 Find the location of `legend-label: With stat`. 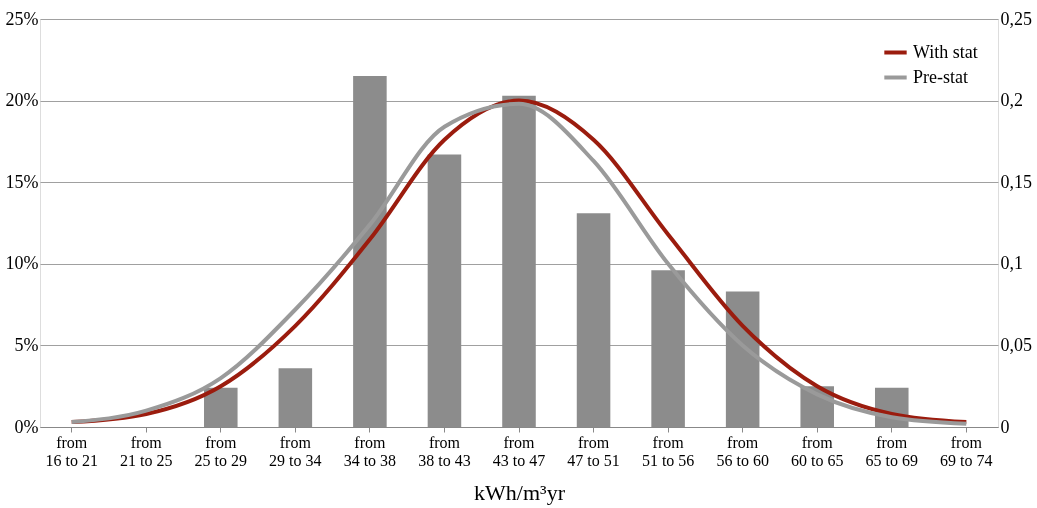

legend-label: With stat is located at coordinates (945, 51).